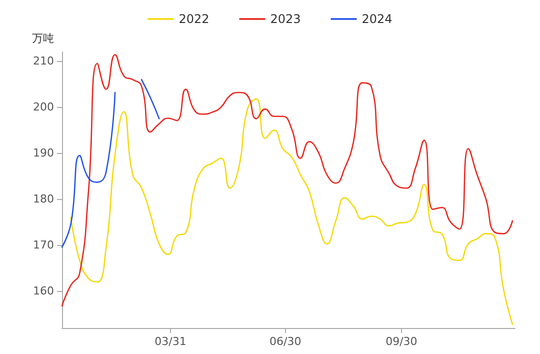  Describe the element at coordinates (377, 19) in the screenshot. I see `legend-label: 2024` at that location.